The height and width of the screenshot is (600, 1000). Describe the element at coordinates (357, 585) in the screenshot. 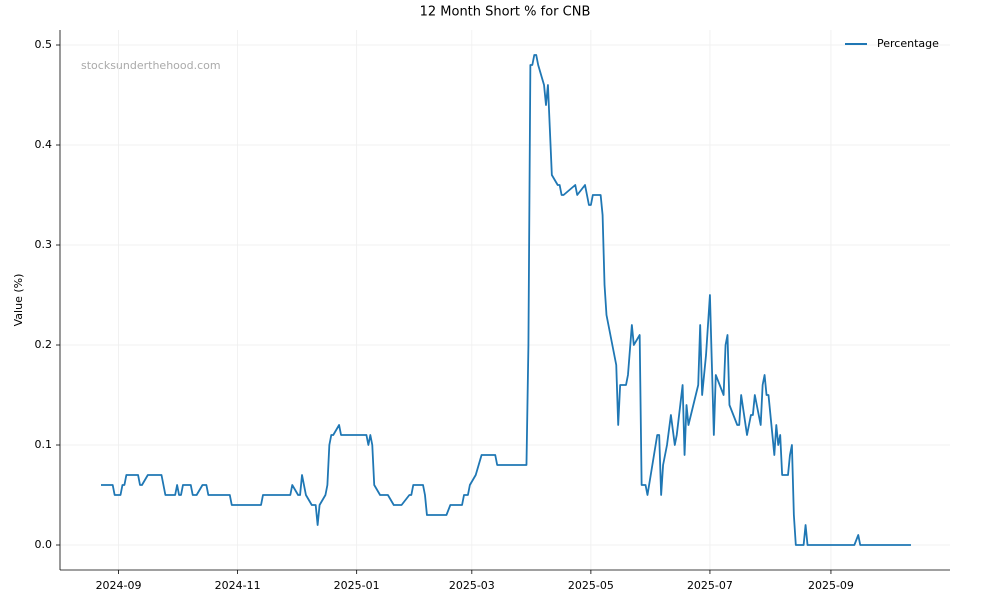

I see `x-tick-label: 2025-01` at that location.